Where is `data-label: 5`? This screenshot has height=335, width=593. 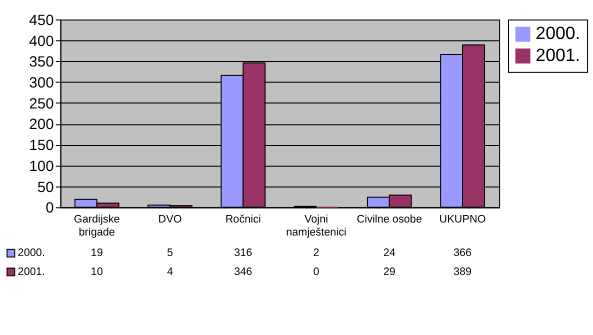 data-label: 5 is located at coordinates (170, 253).